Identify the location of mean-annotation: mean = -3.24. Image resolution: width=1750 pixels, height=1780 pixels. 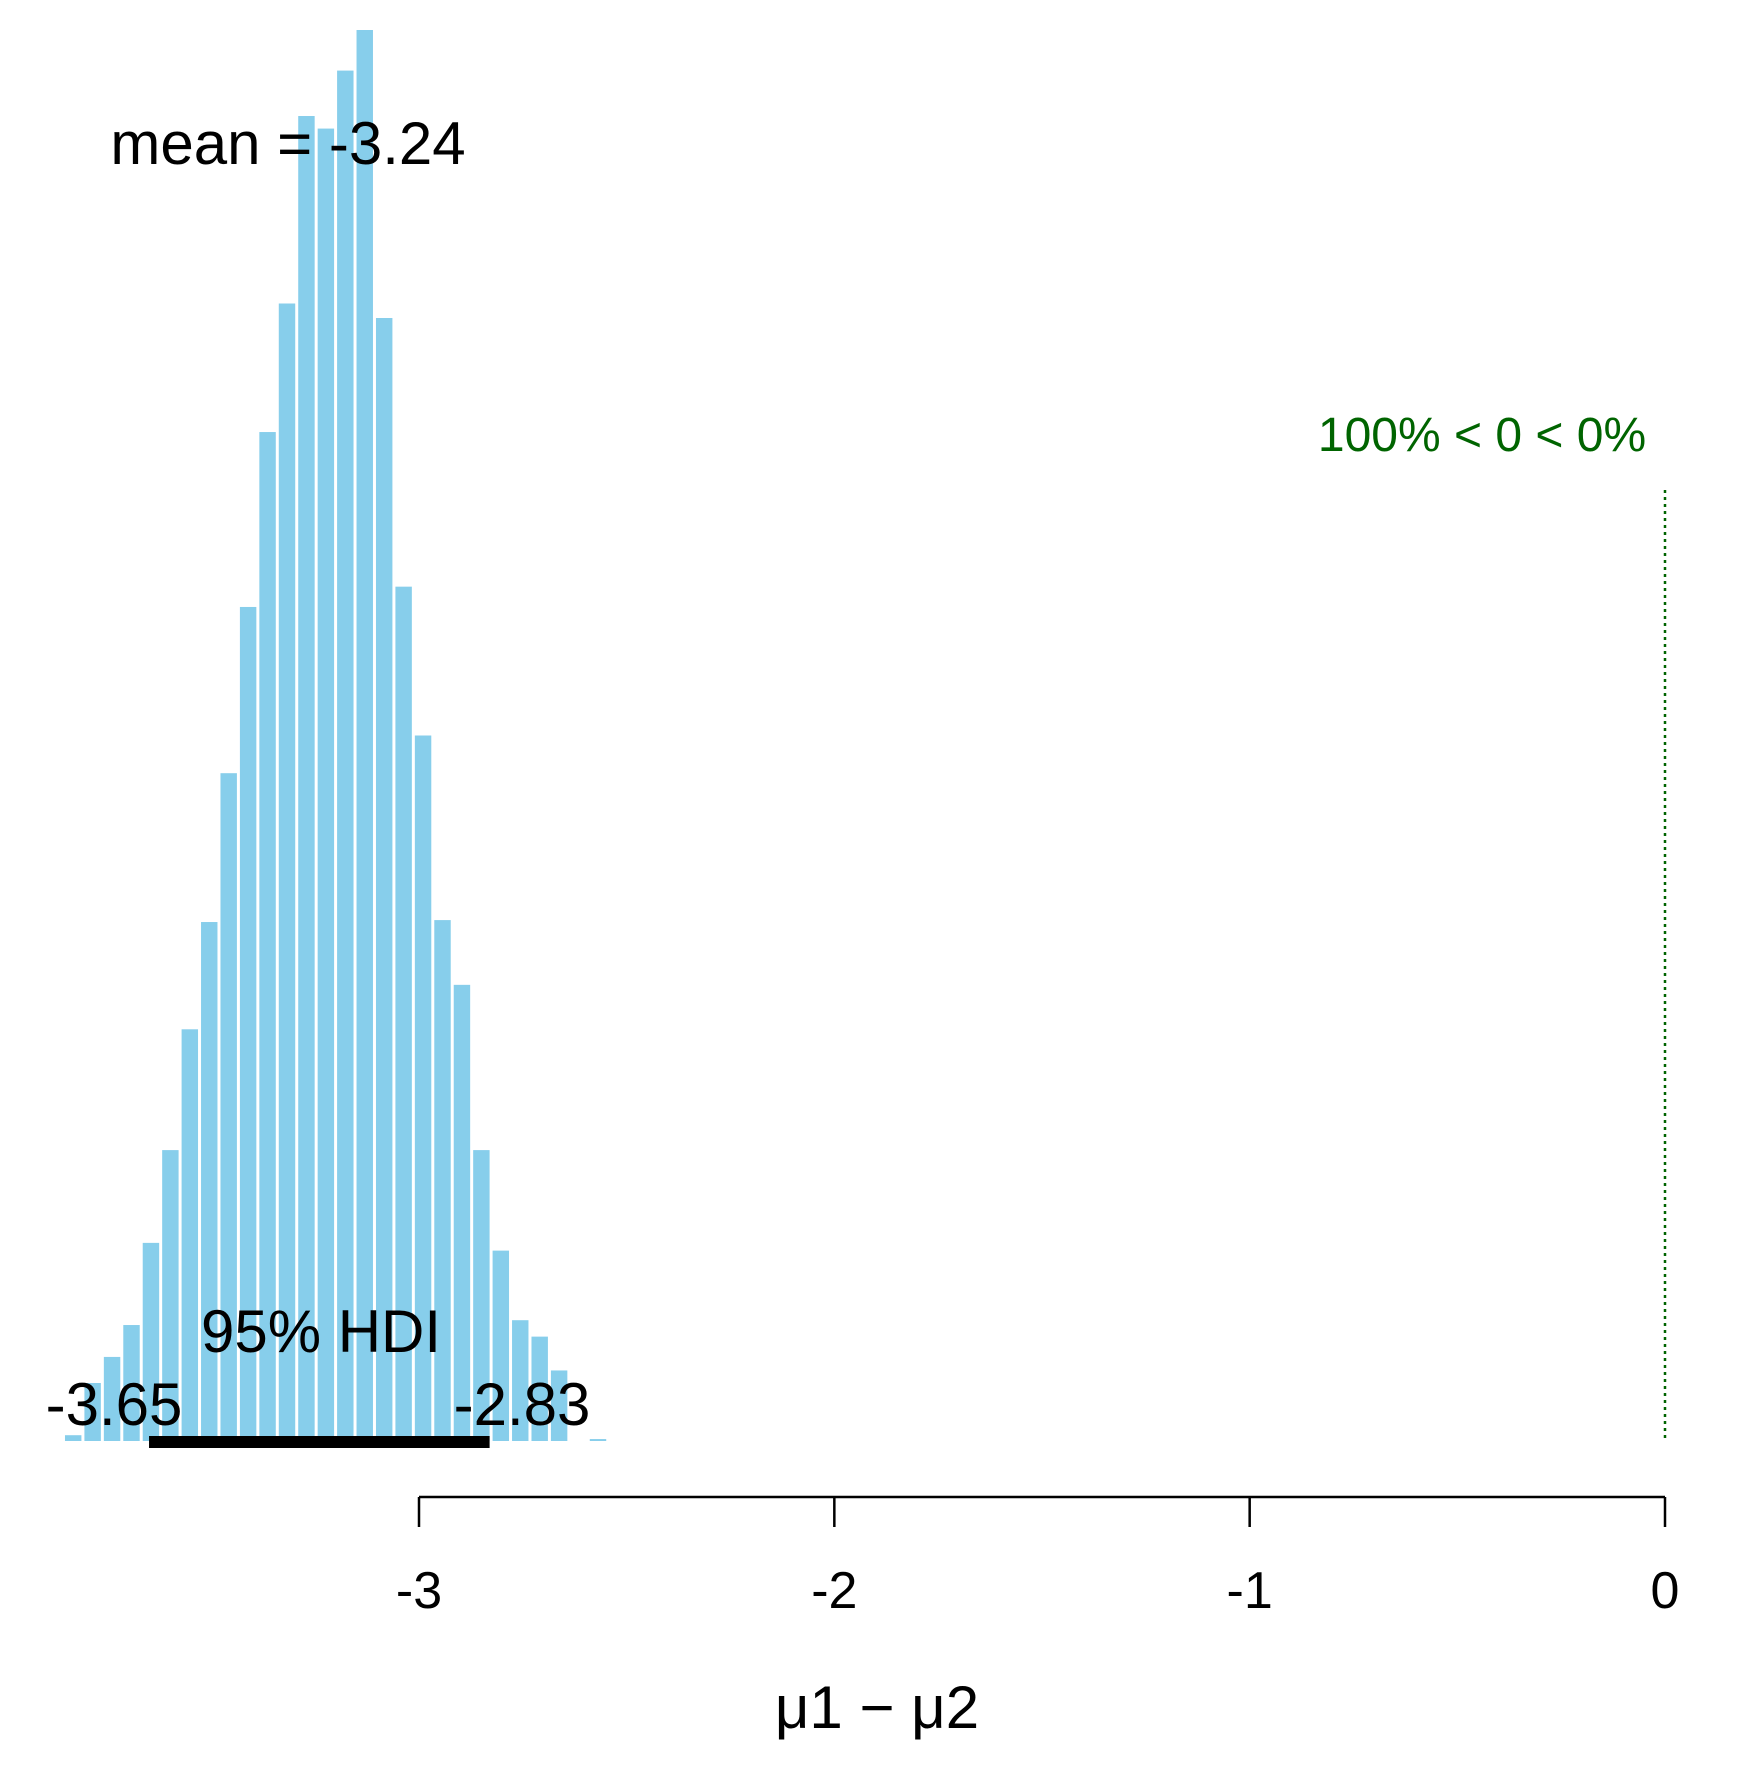
(287, 143).